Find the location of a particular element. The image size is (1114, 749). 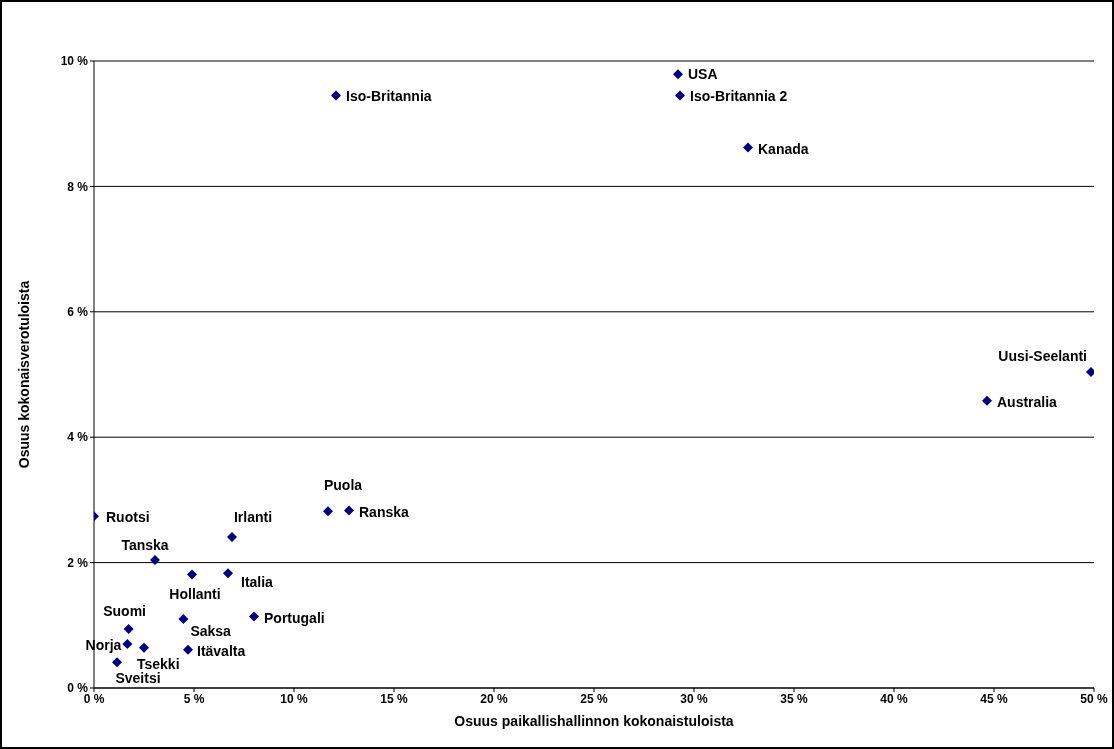

annotation: Tanska is located at coordinates (145, 545).